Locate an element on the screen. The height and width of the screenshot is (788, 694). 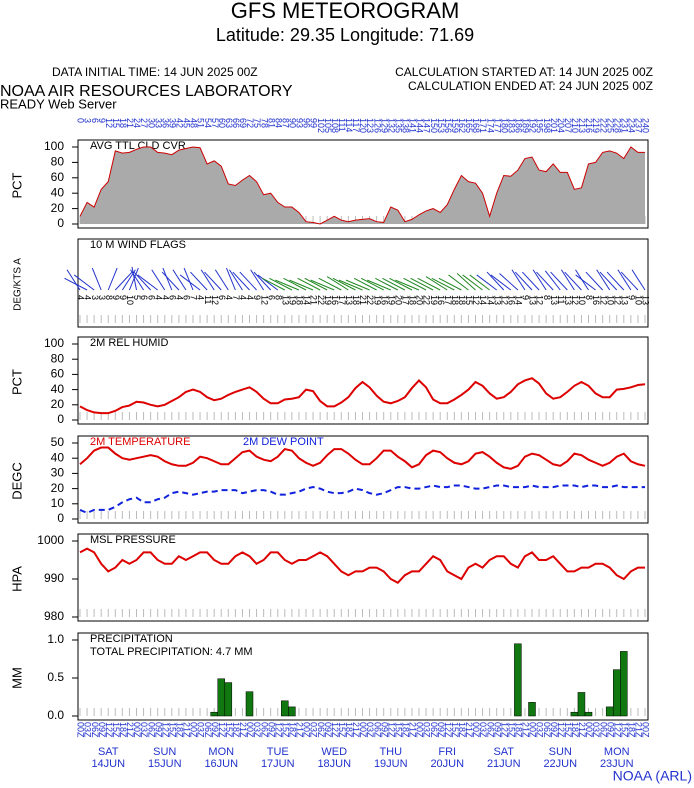
top-label: 48 is located at coordinates (194, 123).